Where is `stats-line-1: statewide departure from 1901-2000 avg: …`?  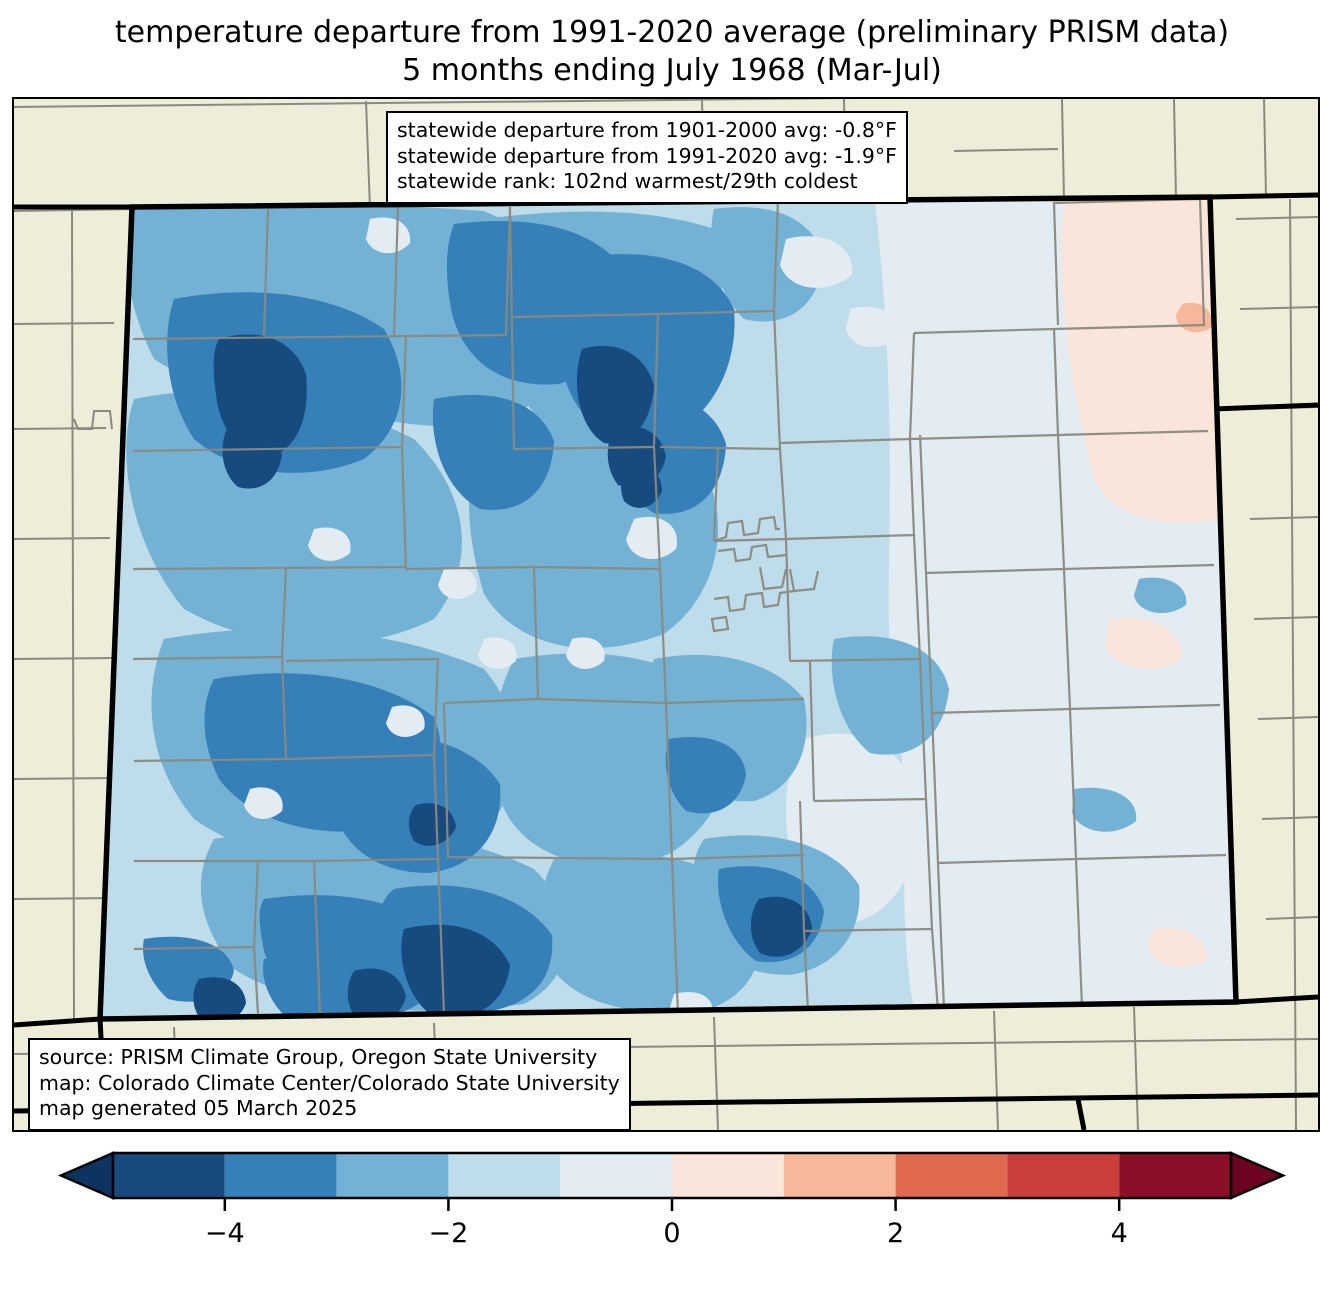 stats-line-1: statewide departure from 1901-2000 avg: … is located at coordinates (647, 130).